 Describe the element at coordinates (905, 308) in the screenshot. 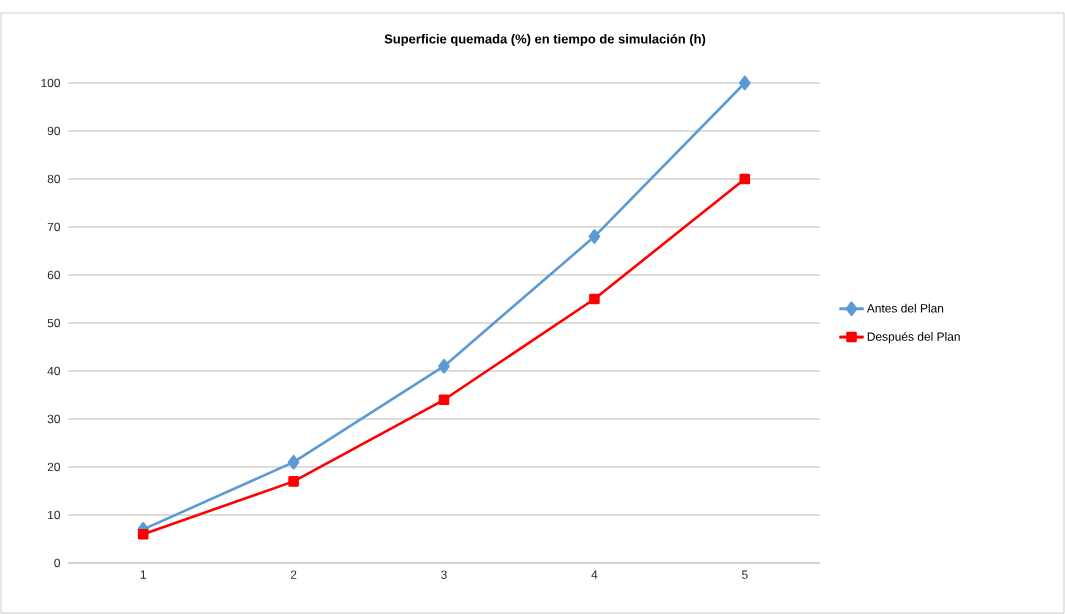

I see `legend-label: Antes del Plan` at that location.